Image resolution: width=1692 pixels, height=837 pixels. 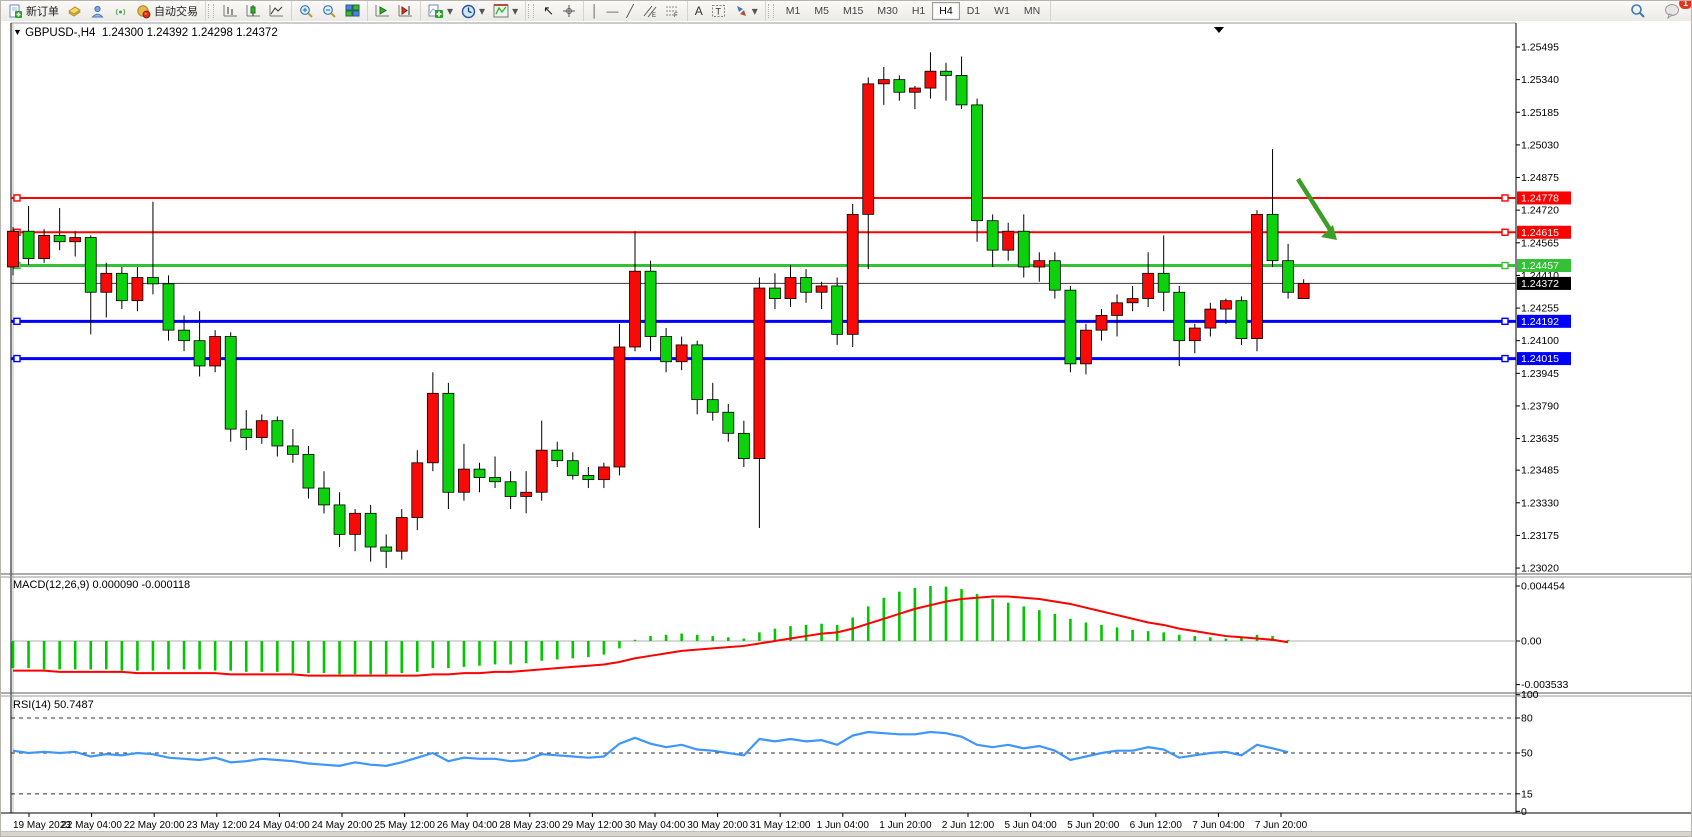 I want to click on open-value: 1.24300, so click(x=122, y=33).